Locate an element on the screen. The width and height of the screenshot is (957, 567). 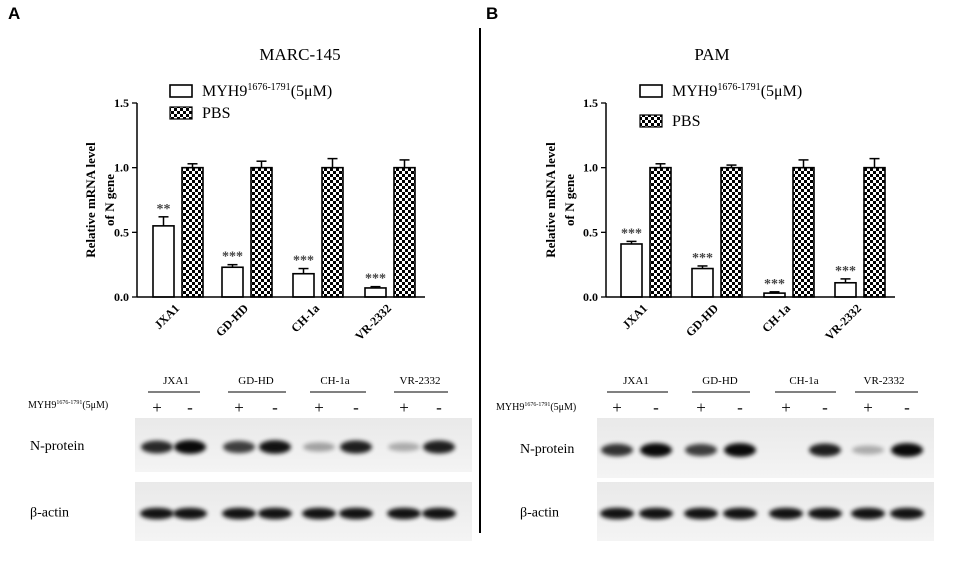
significance-label: ** is located at coordinates (164, 209).